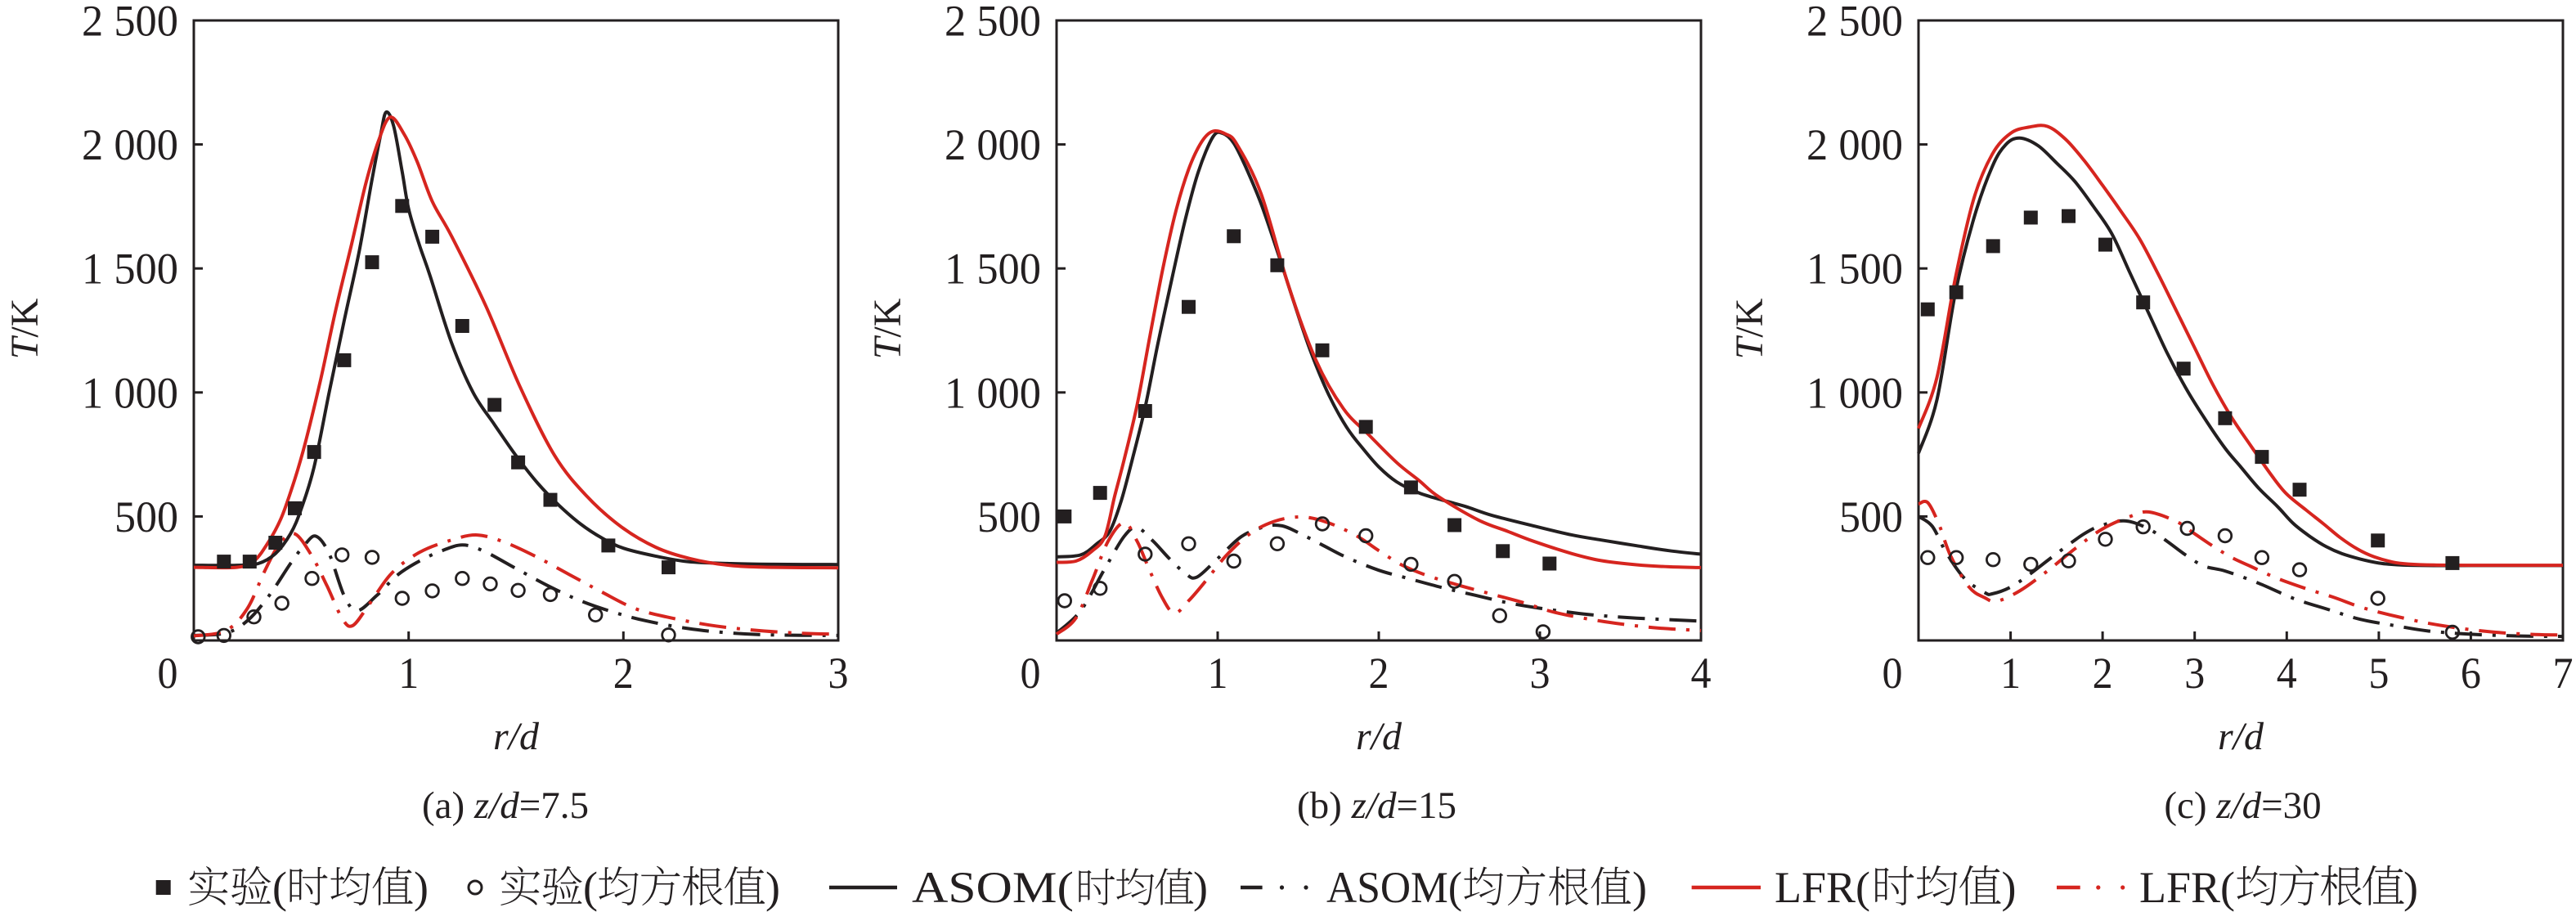 This screenshot has height=912, width=2576. What do you see at coordinates (2563, 673) in the screenshot?
I see `svg-text: 7` at bounding box center [2563, 673].